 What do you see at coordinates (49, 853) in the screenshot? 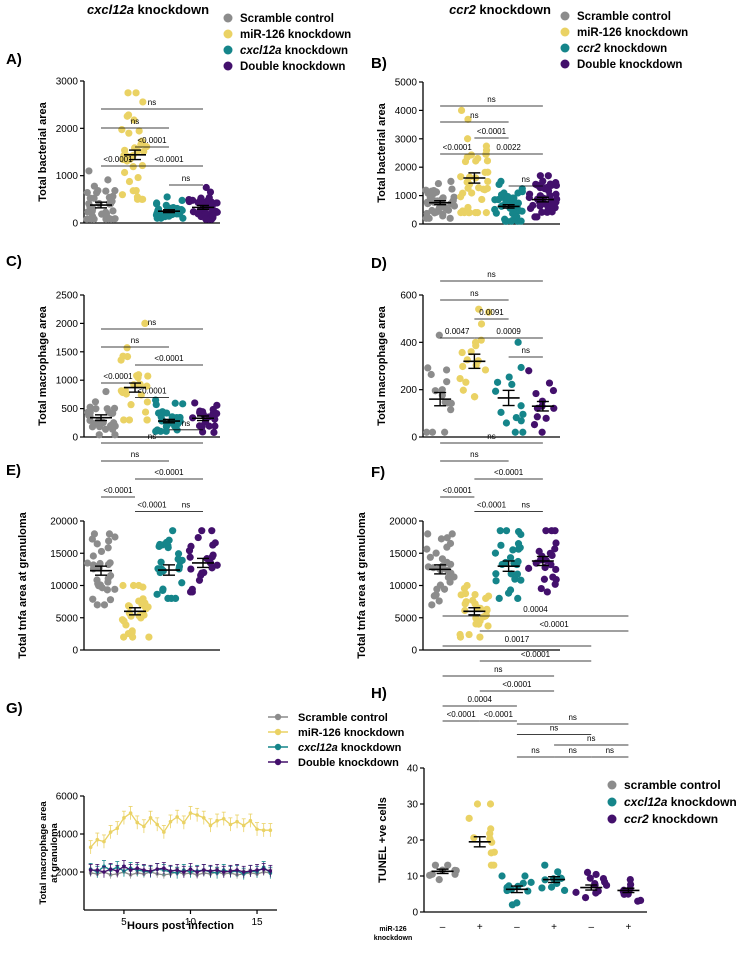
I see `y-axis-title: Total macrophage areaat granuloma` at bounding box center [49, 853].